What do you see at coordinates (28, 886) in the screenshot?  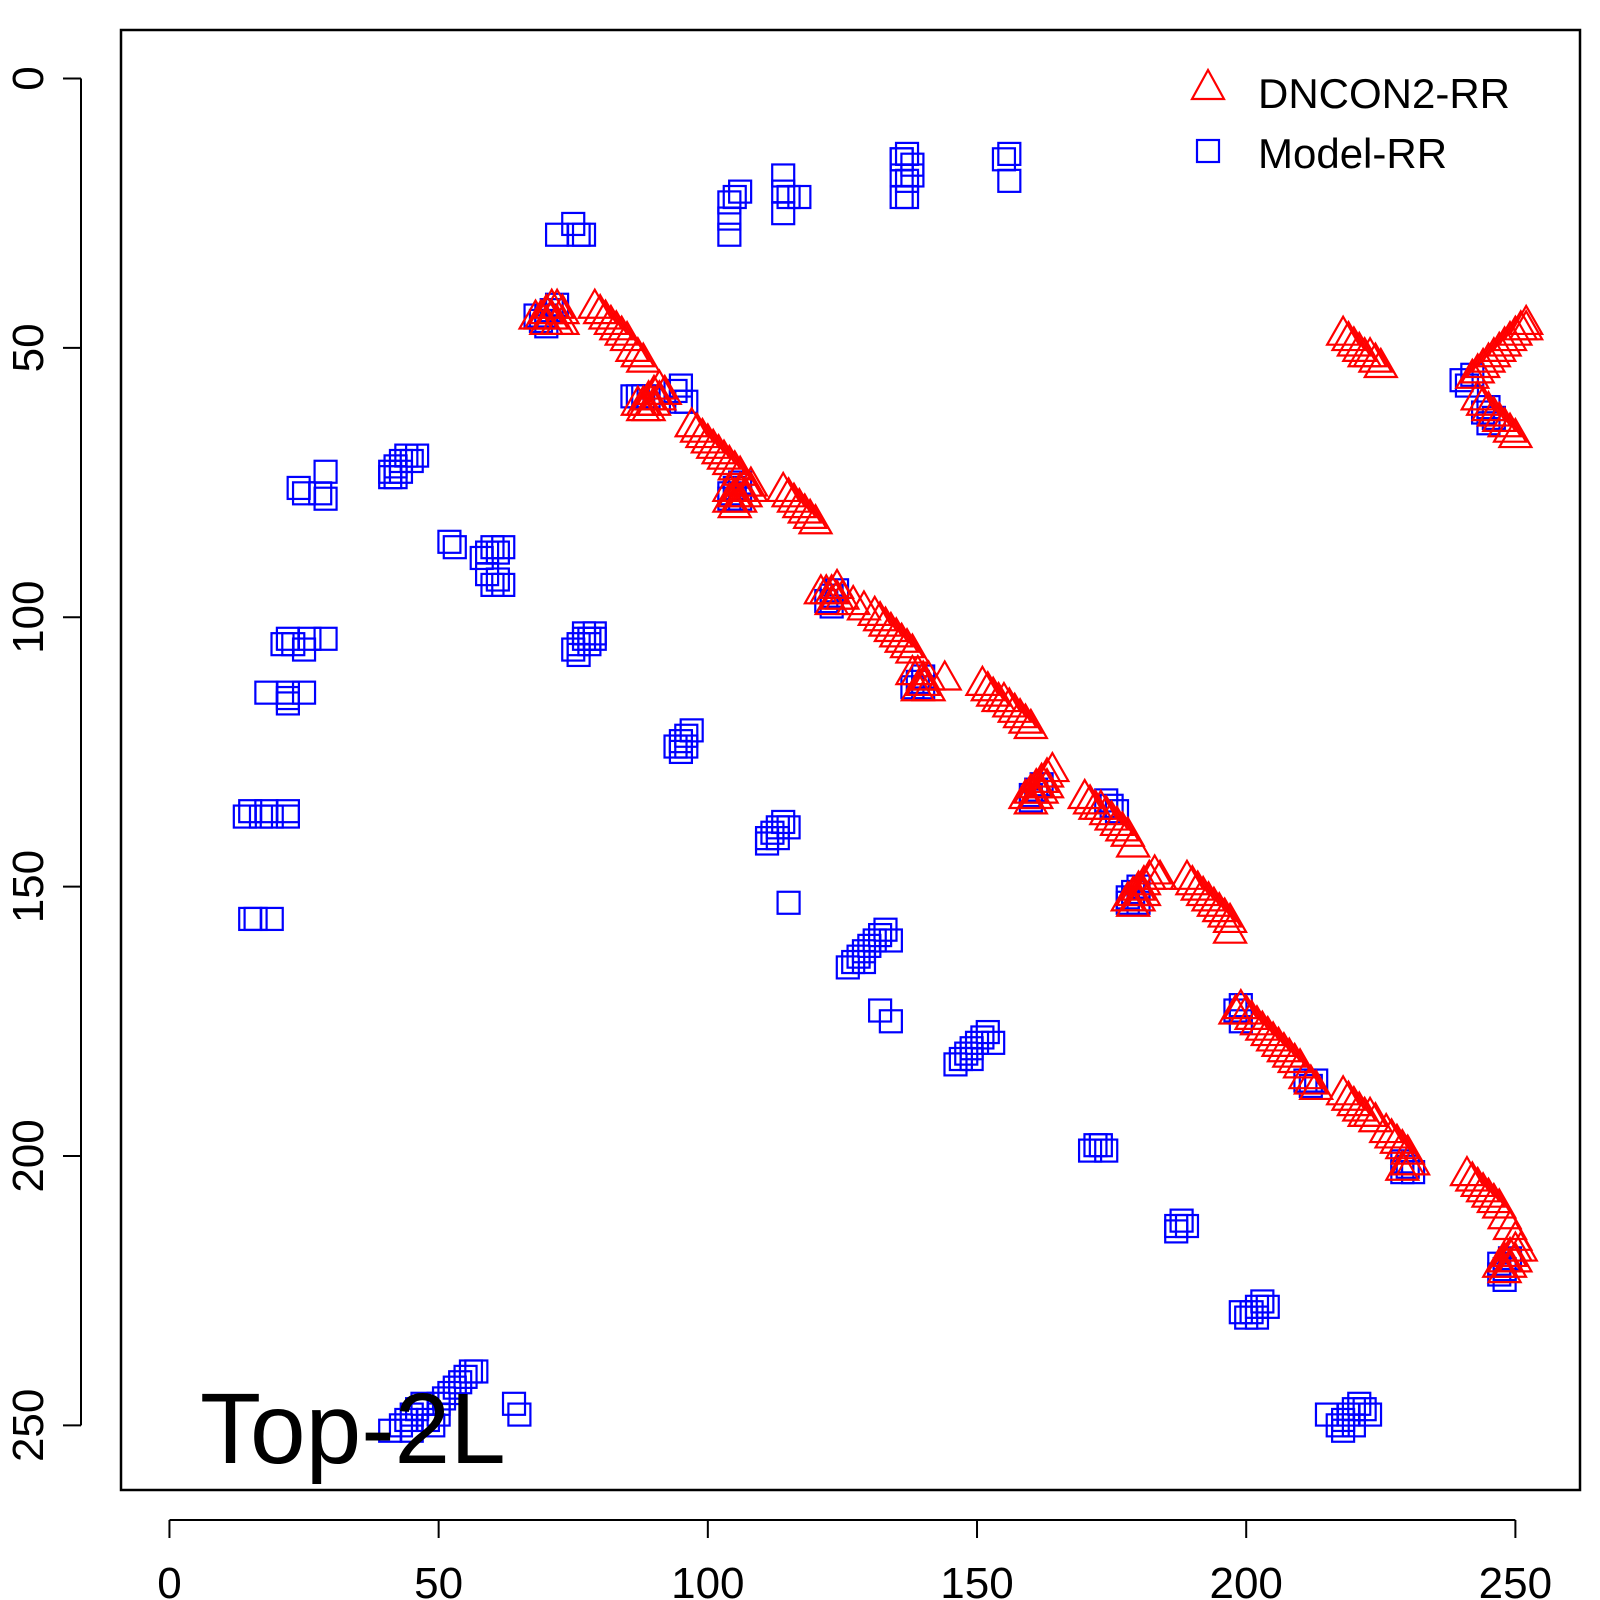 I see `y-tick-label: 150` at bounding box center [28, 886].